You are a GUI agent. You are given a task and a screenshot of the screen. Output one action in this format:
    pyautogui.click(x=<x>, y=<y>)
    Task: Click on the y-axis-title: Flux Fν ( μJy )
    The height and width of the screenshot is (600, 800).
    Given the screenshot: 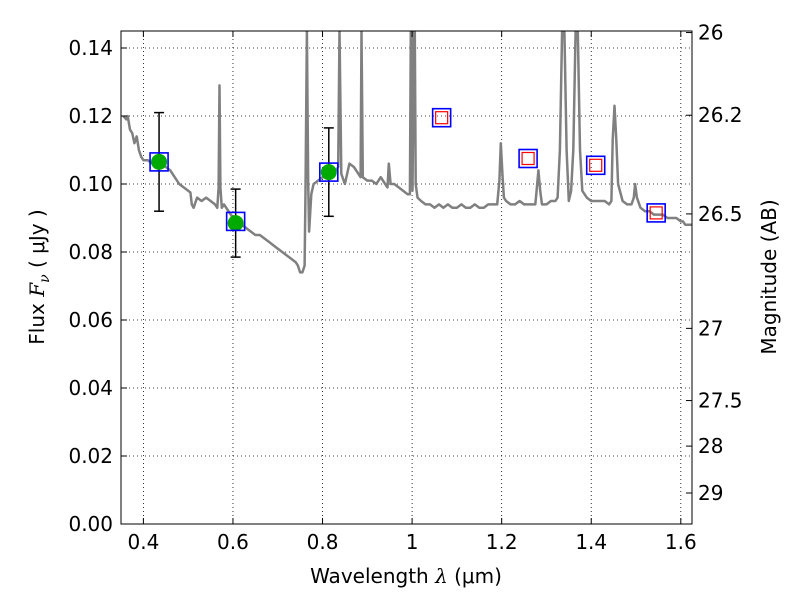 What is the action you would take?
    pyautogui.click(x=39, y=276)
    